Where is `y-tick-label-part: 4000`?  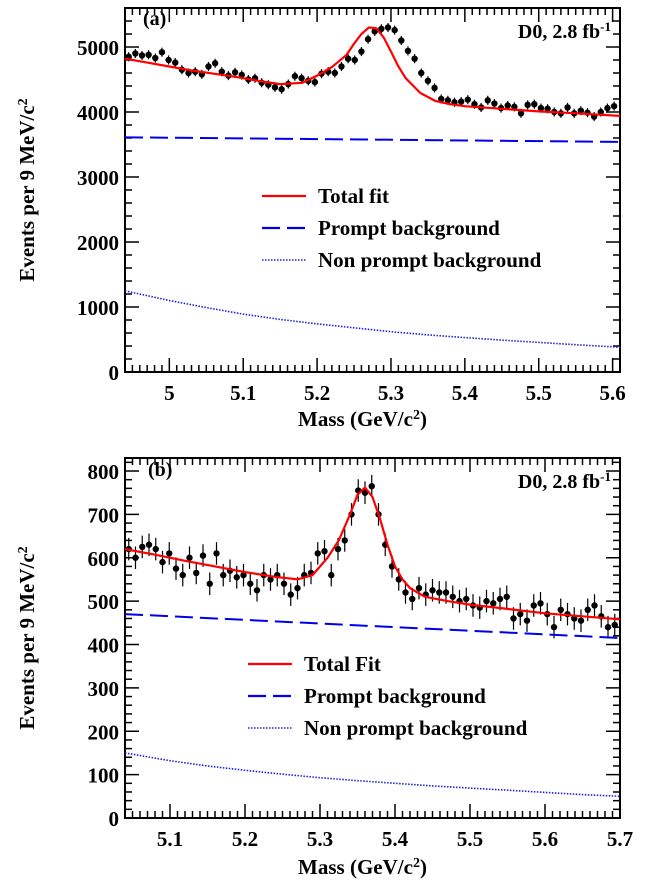 y-tick-label-part: 4000 is located at coordinates (98, 113).